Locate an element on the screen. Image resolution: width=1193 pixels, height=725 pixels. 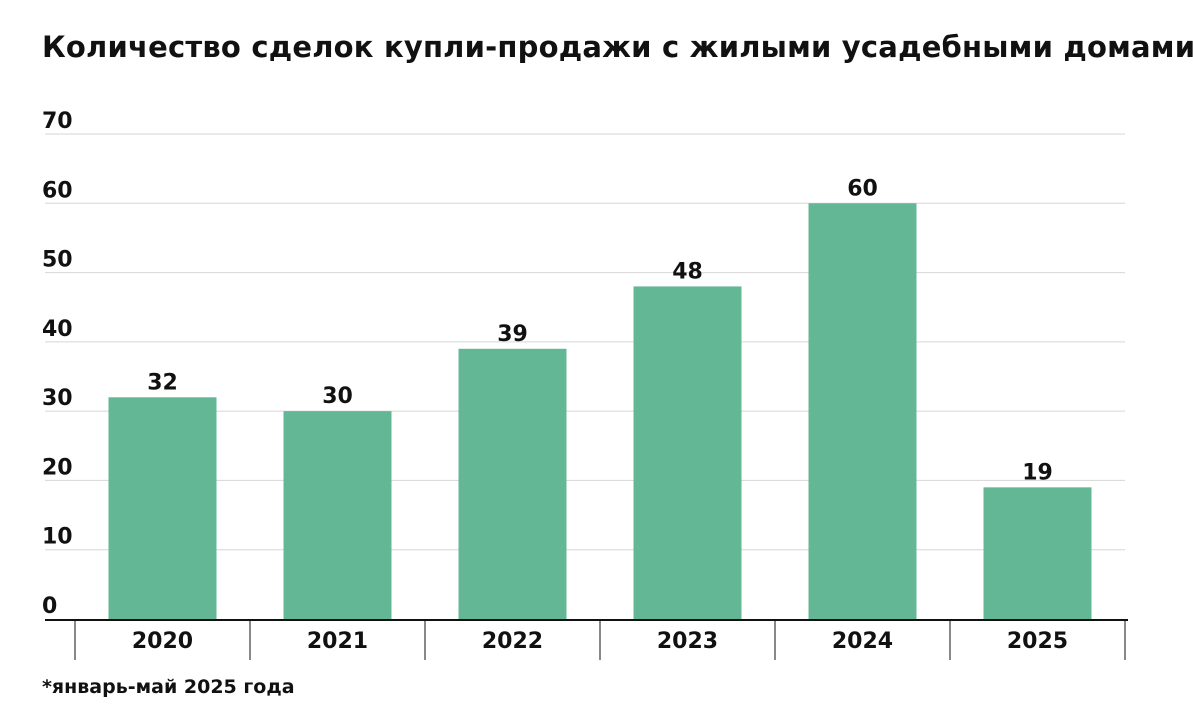
x-tick-label: 2022 is located at coordinates (512, 641).